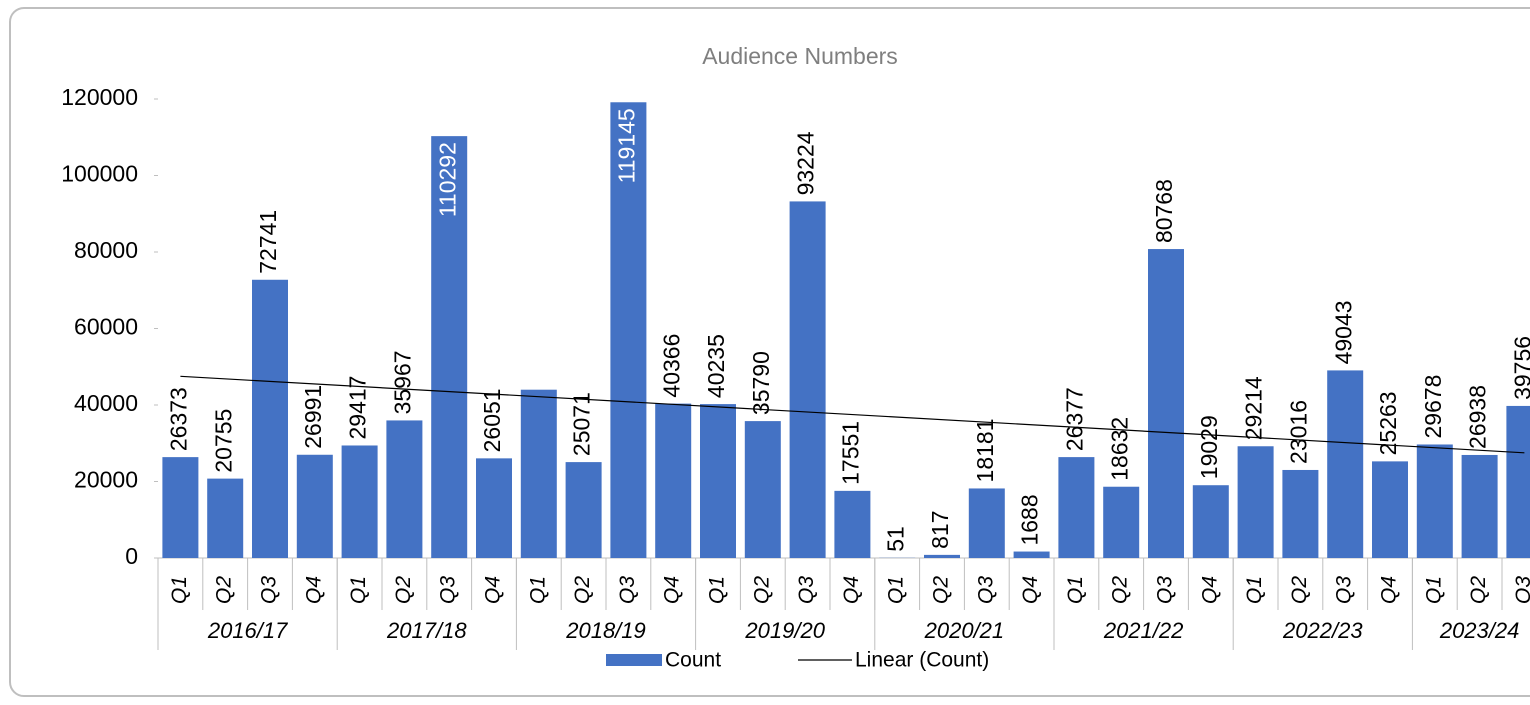  Describe the element at coordinates (1478, 417) in the screenshot. I see `data-label: 26938` at that location.